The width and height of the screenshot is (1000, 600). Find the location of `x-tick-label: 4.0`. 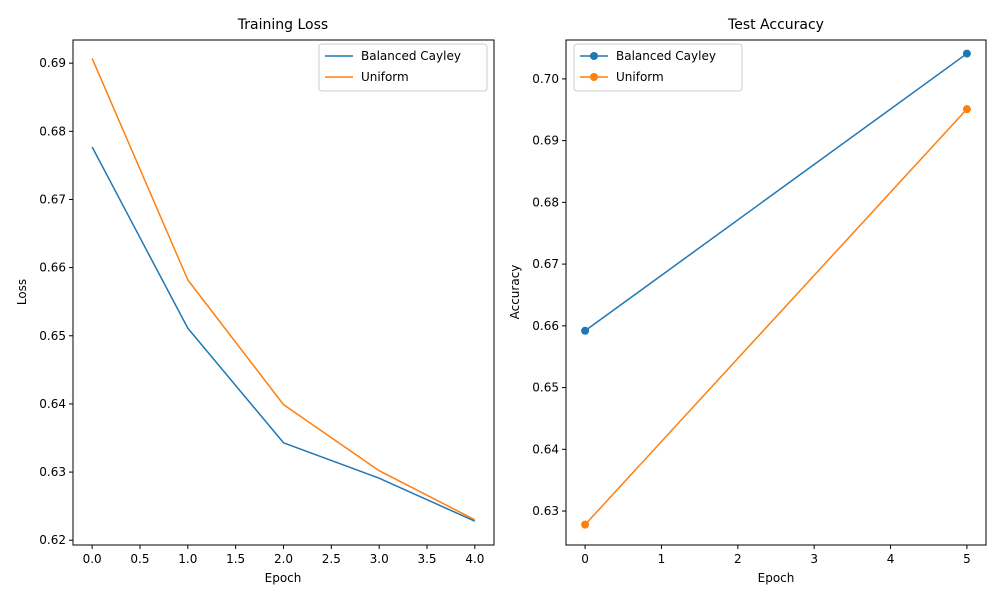

x-tick-label: 4.0 is located at coordinates (474, 559).